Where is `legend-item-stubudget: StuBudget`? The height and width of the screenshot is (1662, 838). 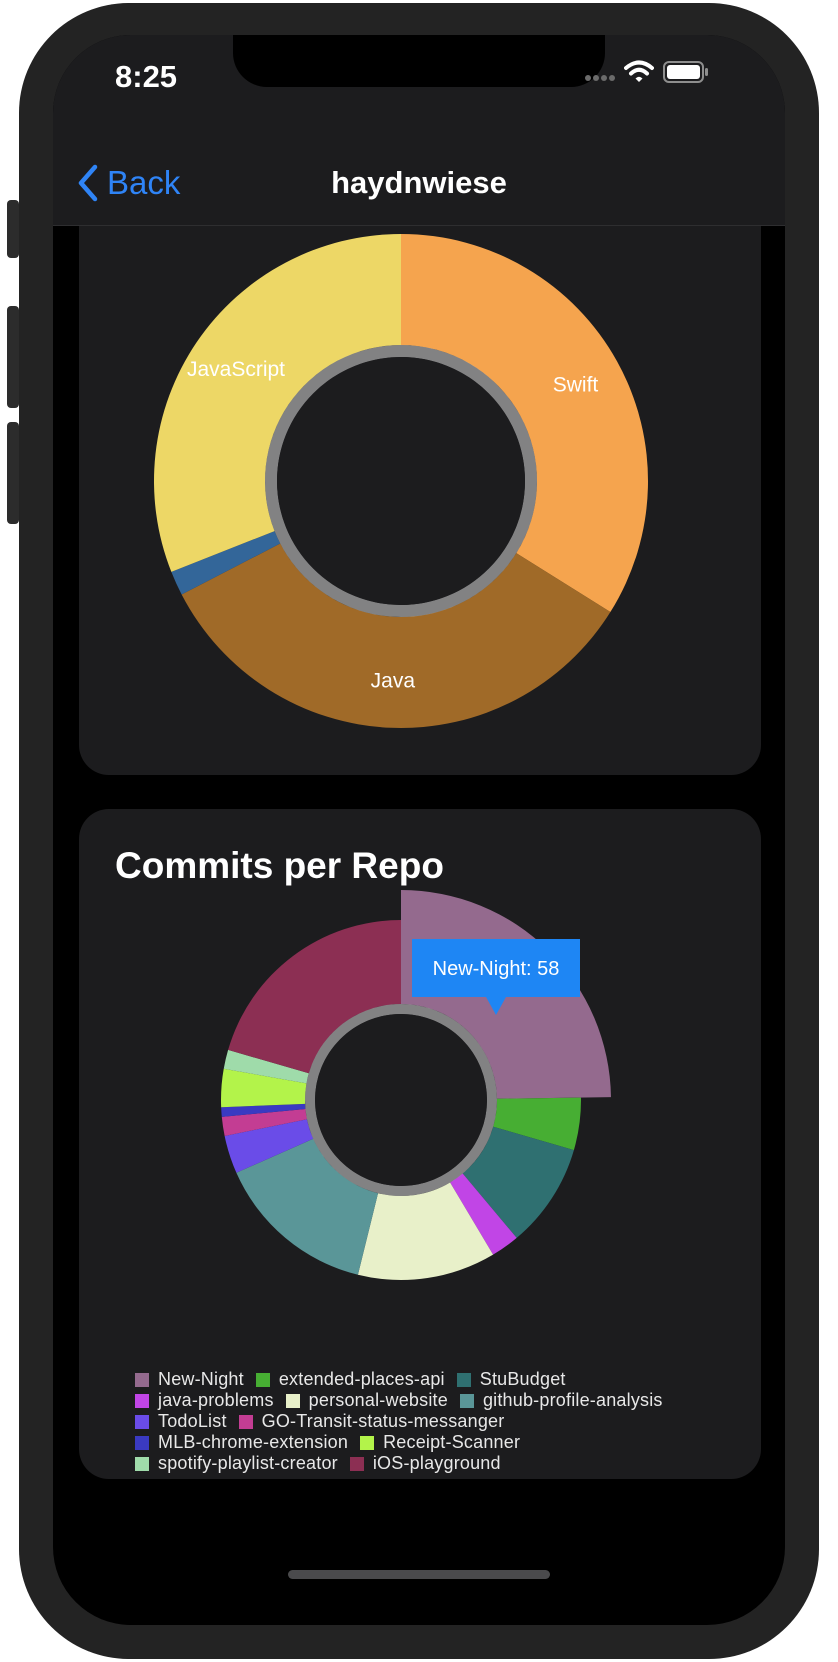 legend-item-stubudget: StuBudget is located at coordinates (511, 1379).